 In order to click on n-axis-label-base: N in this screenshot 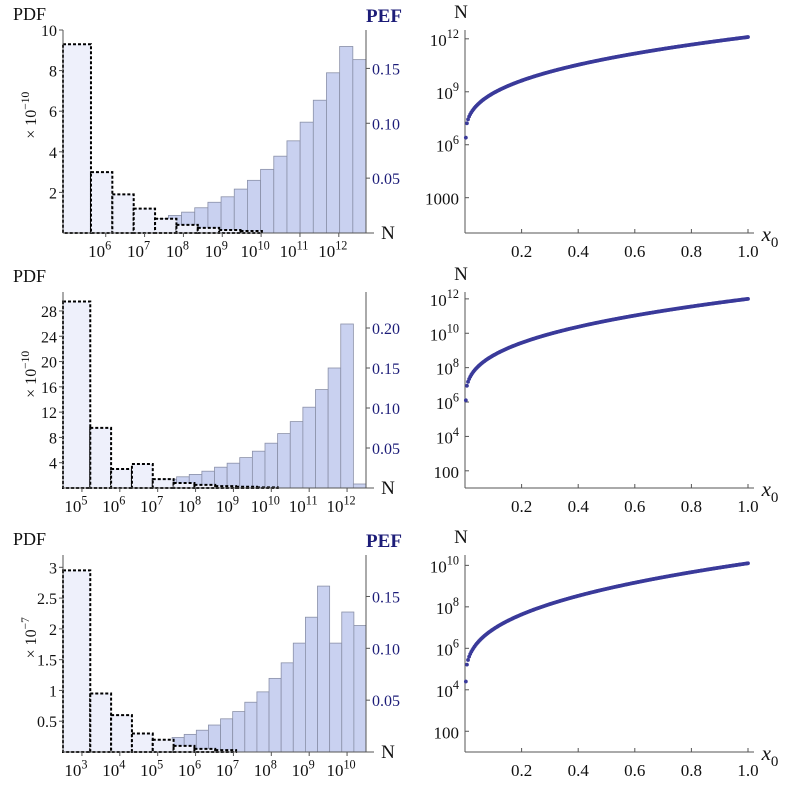, I will do `click(388, 488)`.